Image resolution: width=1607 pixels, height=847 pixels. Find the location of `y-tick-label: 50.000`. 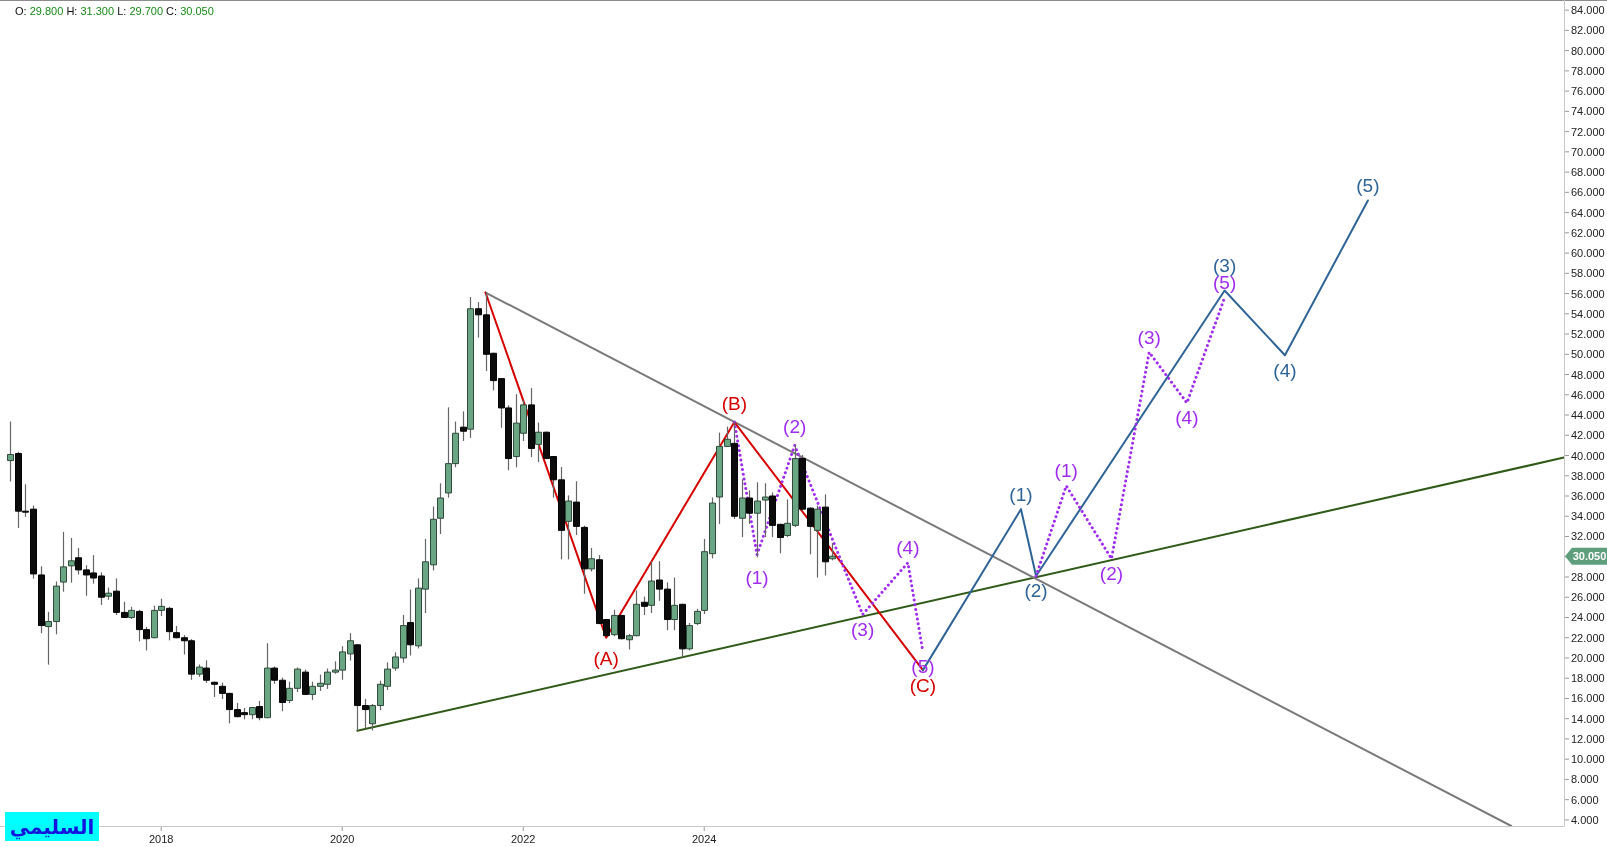

y-tick-label: 50.000 is located at coordinates (1588, 354).